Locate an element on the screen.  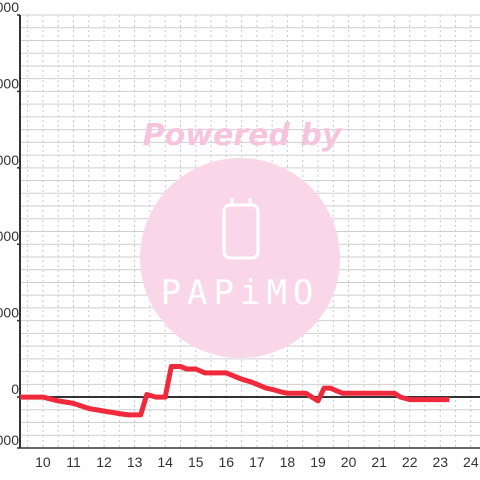
x-tick-label: 19 is located at coordinates (318, 462).